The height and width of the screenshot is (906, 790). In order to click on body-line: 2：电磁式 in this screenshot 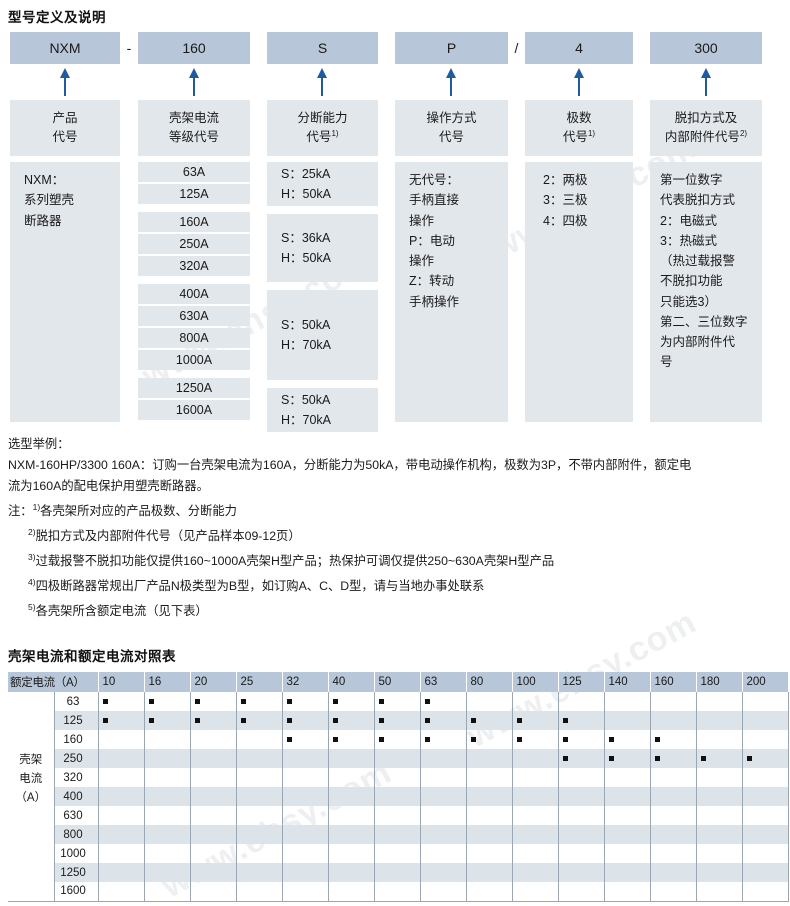, I will do `click(688, 220)`.